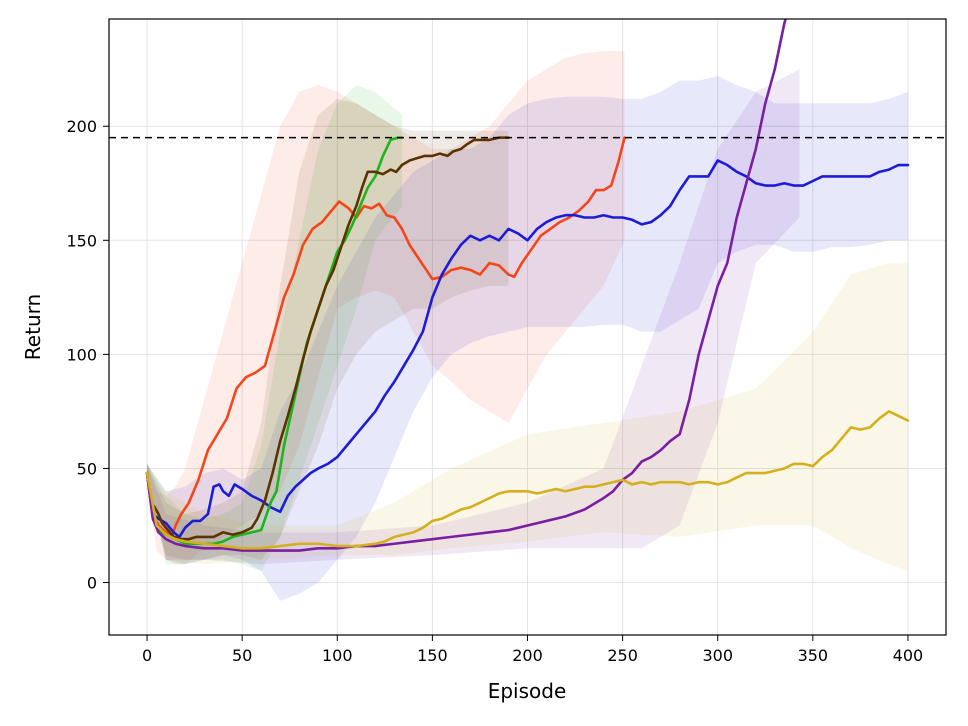 The width and height of the screenshot is (968, 726). I want to click on x-tick-label: 300, so click(717, 655).